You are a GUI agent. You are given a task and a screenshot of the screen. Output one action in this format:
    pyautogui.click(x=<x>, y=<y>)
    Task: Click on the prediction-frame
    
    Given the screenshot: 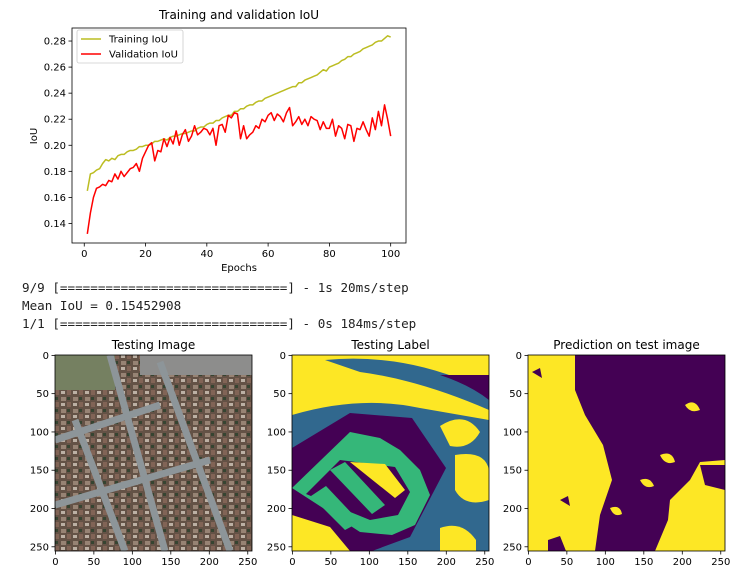 What is the action you would take?
    pyautogui.click(x=626, y=453)
    